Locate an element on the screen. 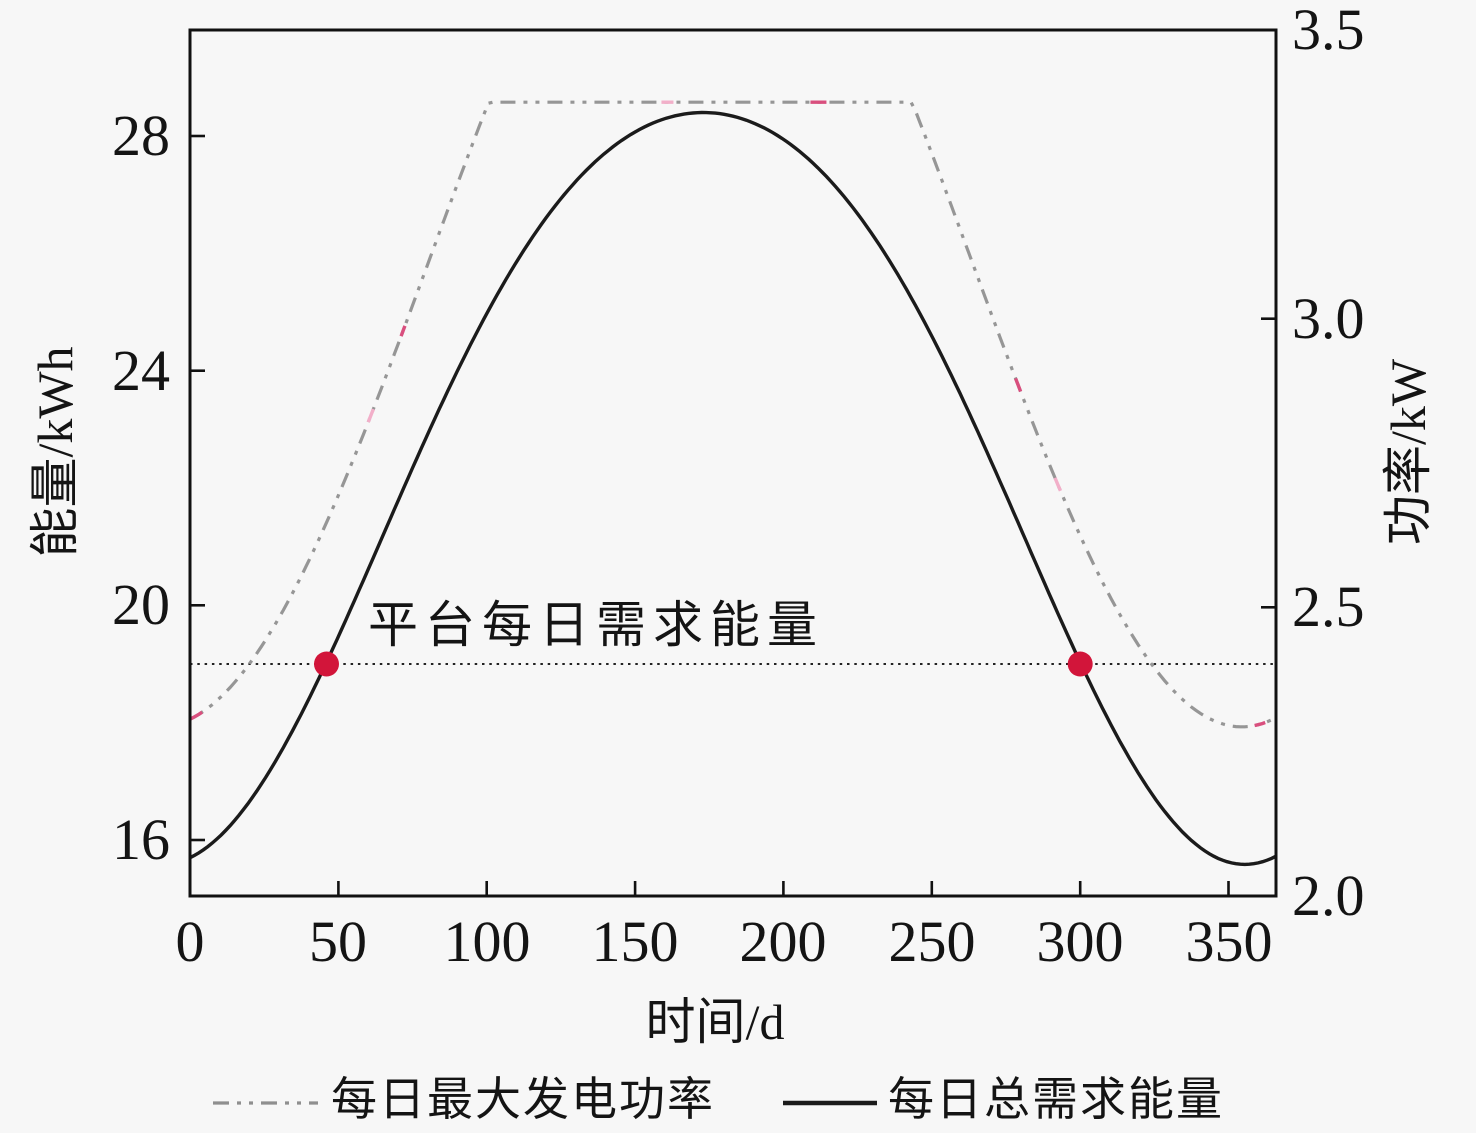  right-axis-tick-label: 2.5 is located at coordinates (1328, 606).